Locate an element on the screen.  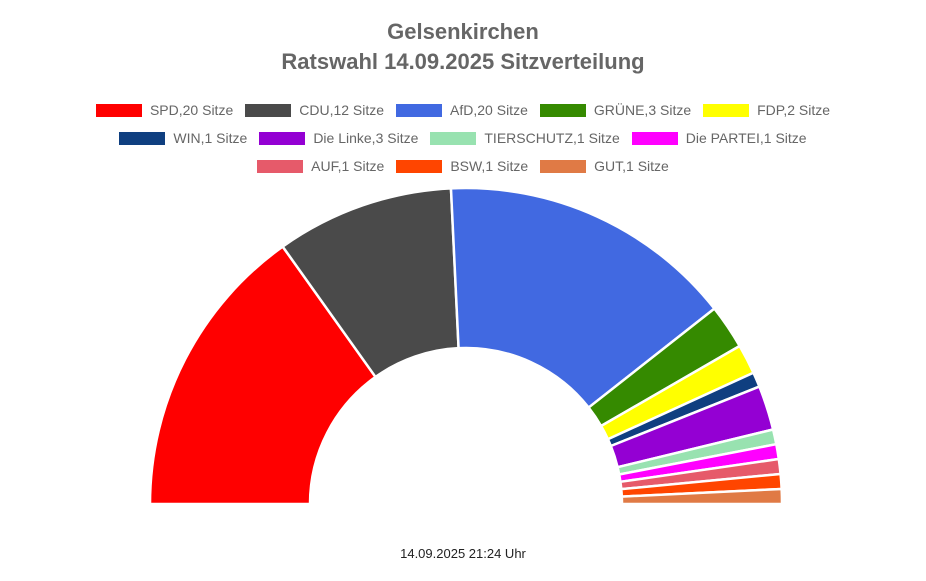
legend-label: TIERSCHUTZ,1 Sitze is located at coordinates (552, 138).